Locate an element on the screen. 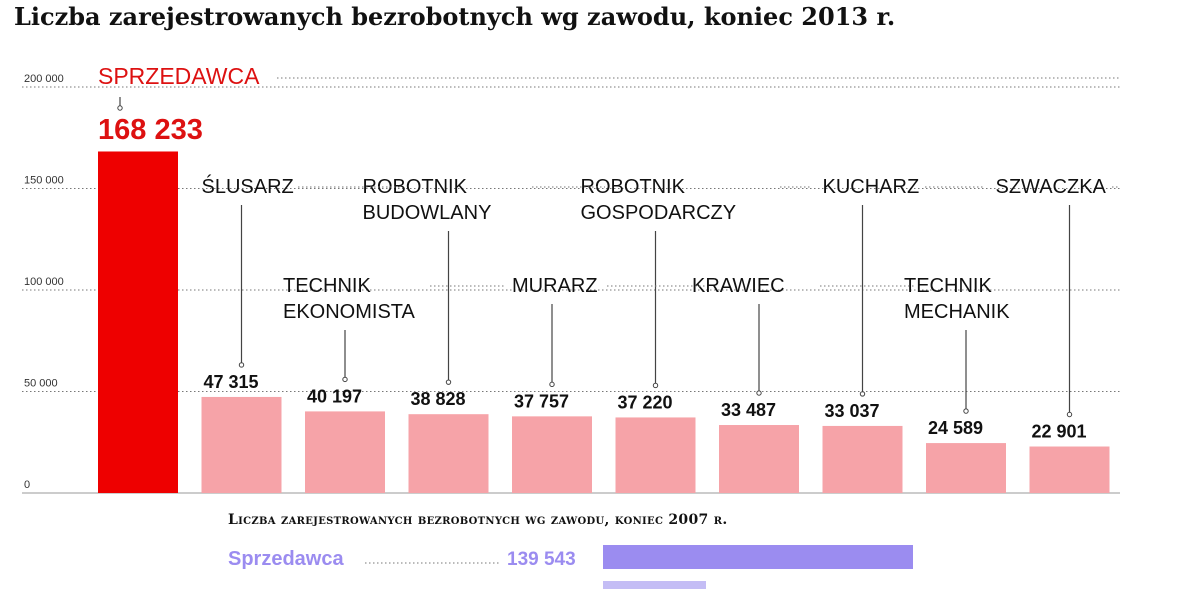 This screenshot has height=589, width=1200. value-label: 37 757 is located at coordinates (541, 401).